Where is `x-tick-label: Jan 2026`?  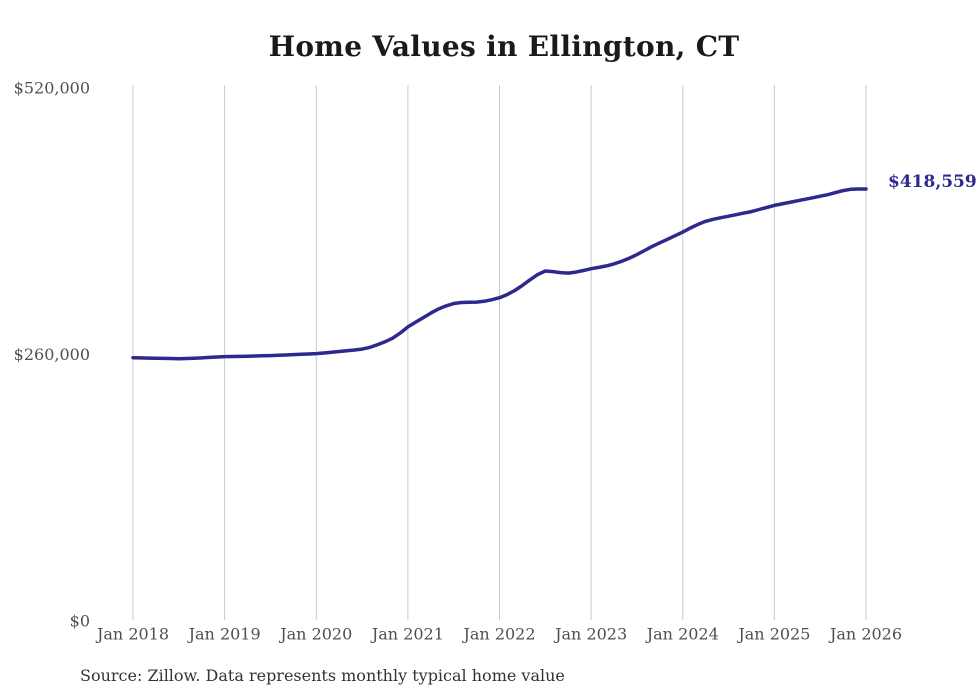 x-tick-label: Jan 2026 is located at coordinates (865, 634).